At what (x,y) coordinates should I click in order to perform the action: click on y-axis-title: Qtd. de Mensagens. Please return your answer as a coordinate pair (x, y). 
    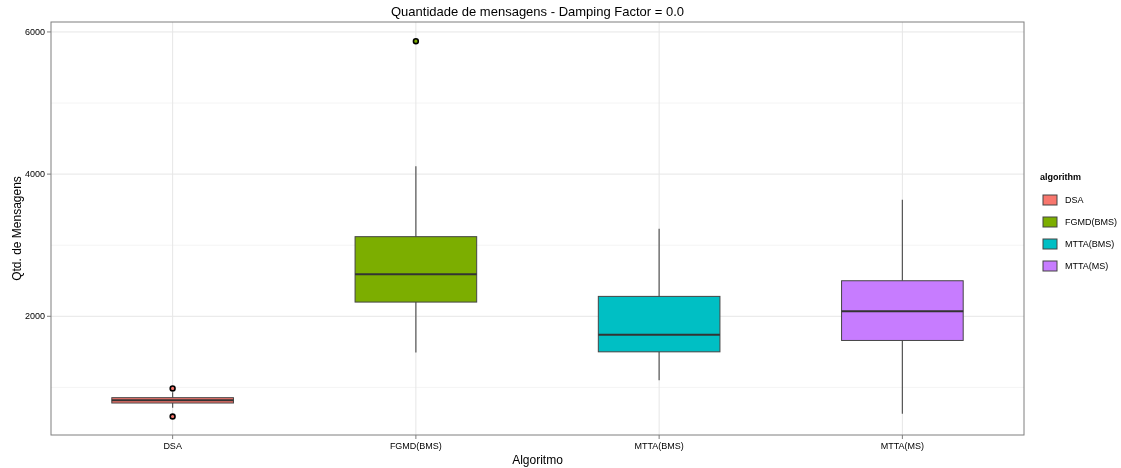
    Looking at the image, I should click on (17, 228).